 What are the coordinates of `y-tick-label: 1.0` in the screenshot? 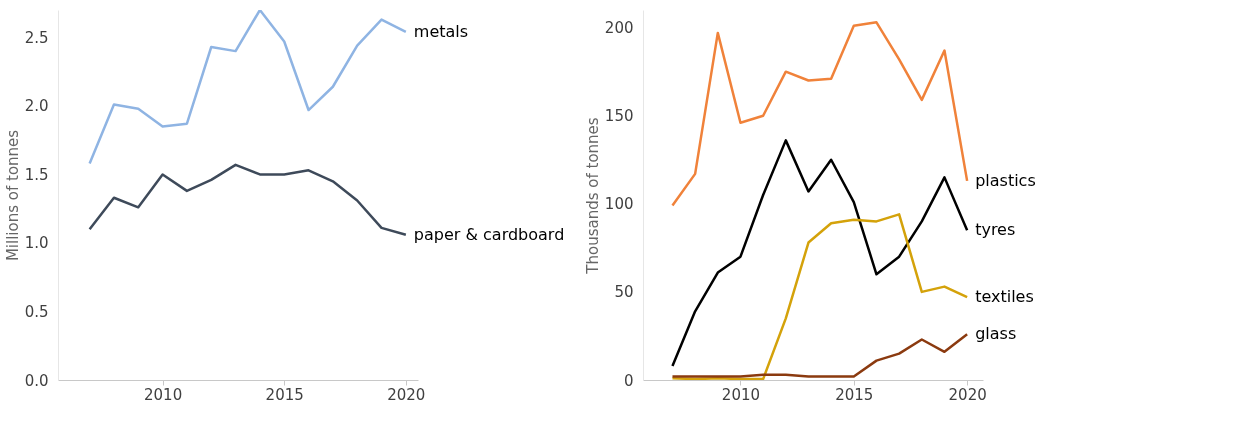 It's located at (36, 243).